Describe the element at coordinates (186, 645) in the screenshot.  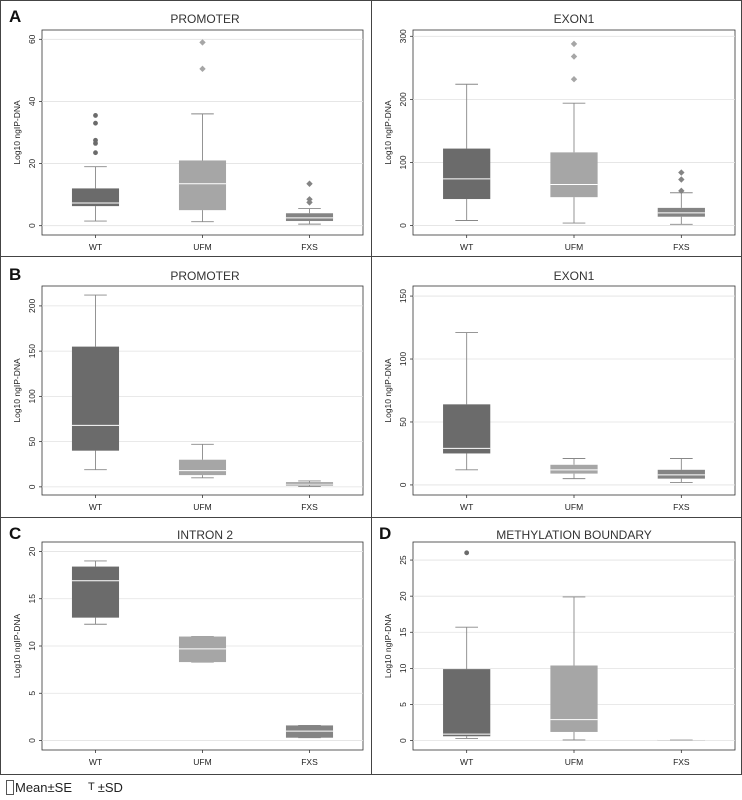
I see `chart-5: 0 5 10 15 20 Log10 ngIP-DNA INTRON 2 C WT UFM FXS` at that location.